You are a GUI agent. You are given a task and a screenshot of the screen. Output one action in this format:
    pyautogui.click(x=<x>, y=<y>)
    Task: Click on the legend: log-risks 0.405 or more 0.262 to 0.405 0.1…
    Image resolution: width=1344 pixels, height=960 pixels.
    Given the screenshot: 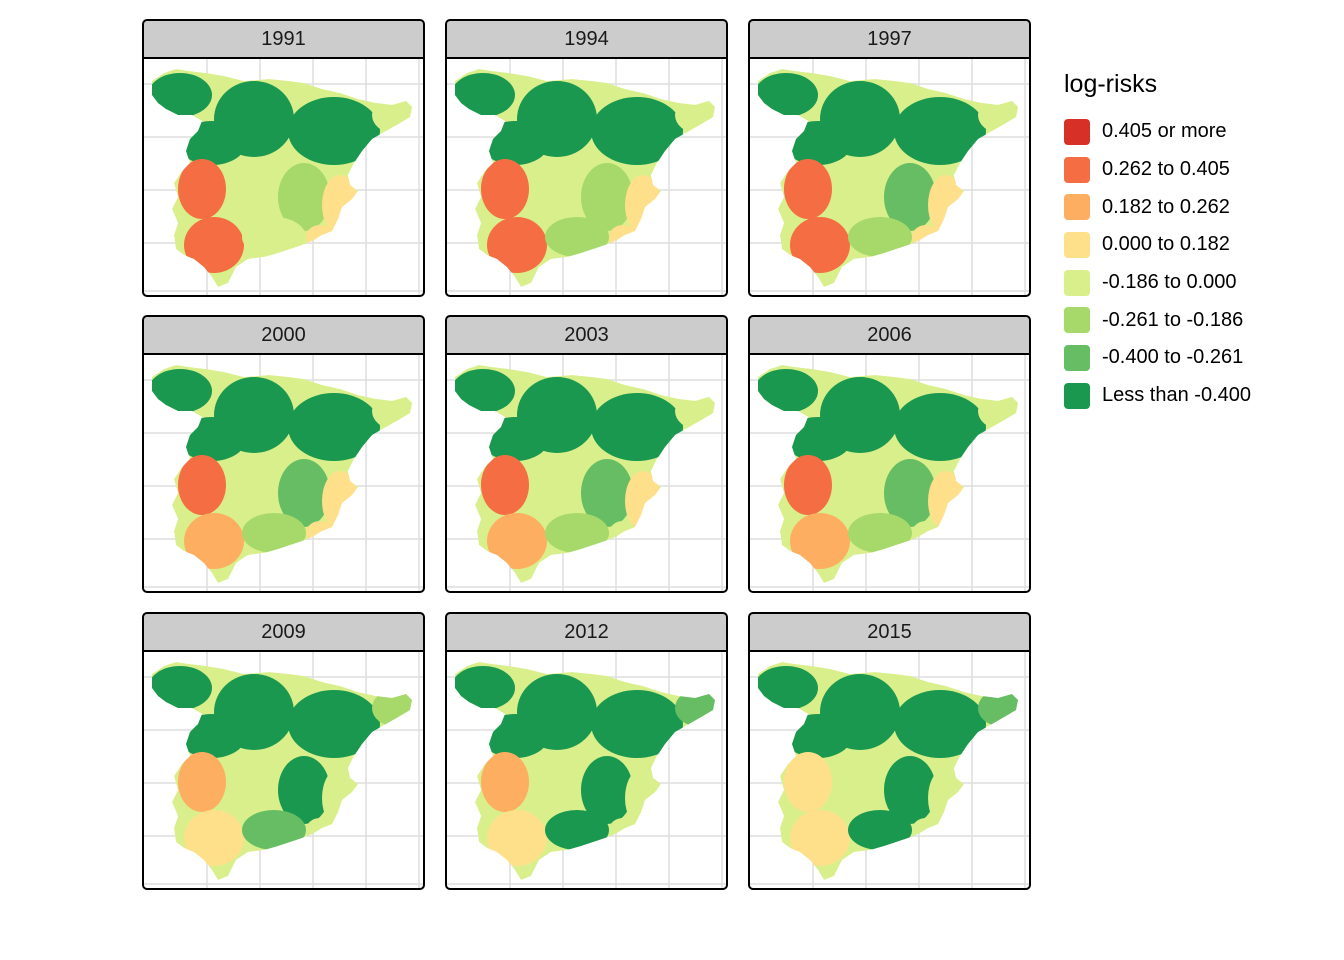 What is the action you would take?
    pyautogui.click(x=1157, y=242)
    